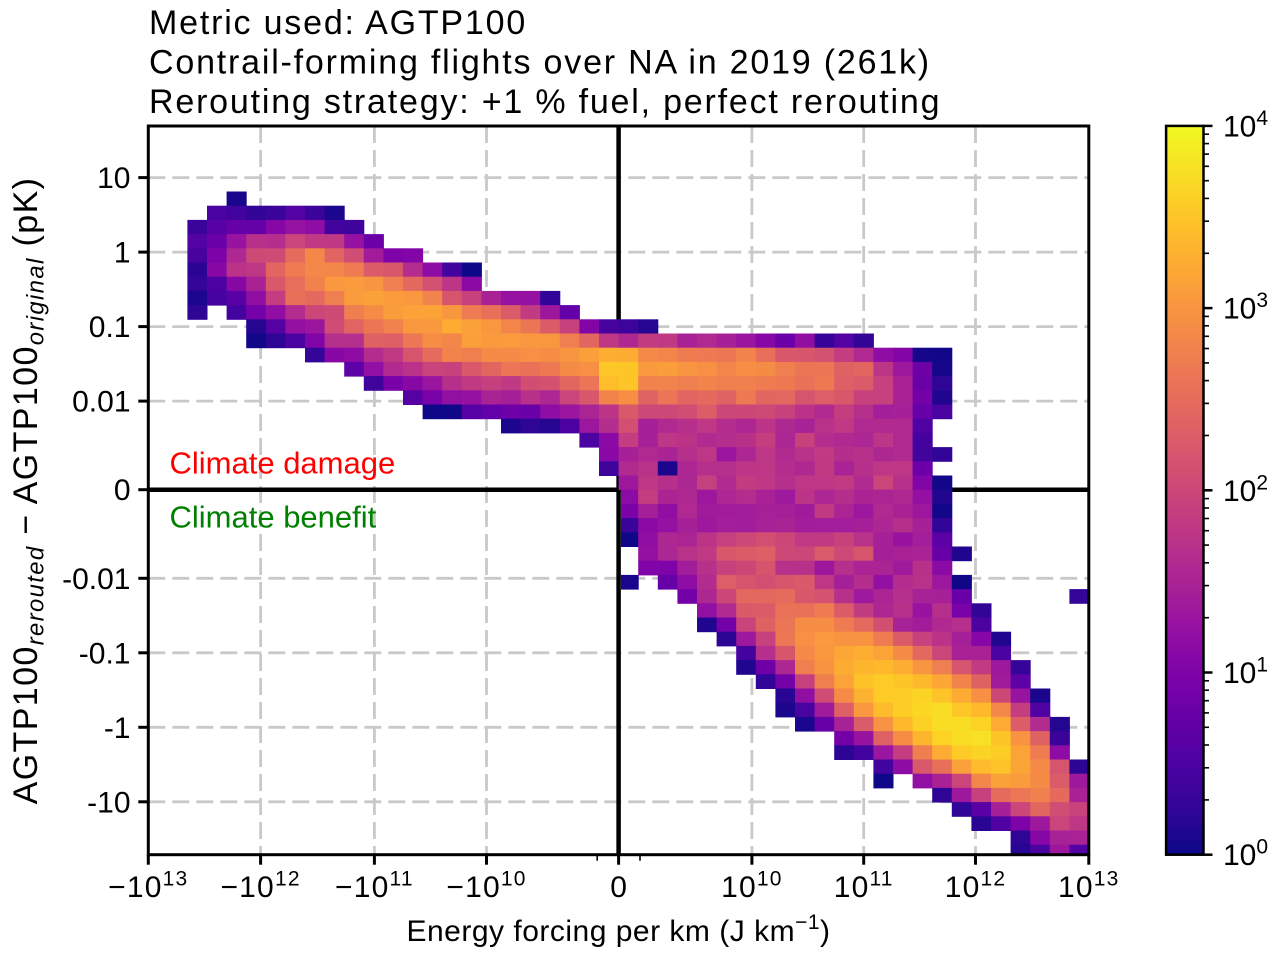 The width and height of the screenshot is (1283, 962). What do you see at coordinates (273, 516) in the screenshot?
I see `svg-text: Climate benefit` at bounding box center [273, 516].